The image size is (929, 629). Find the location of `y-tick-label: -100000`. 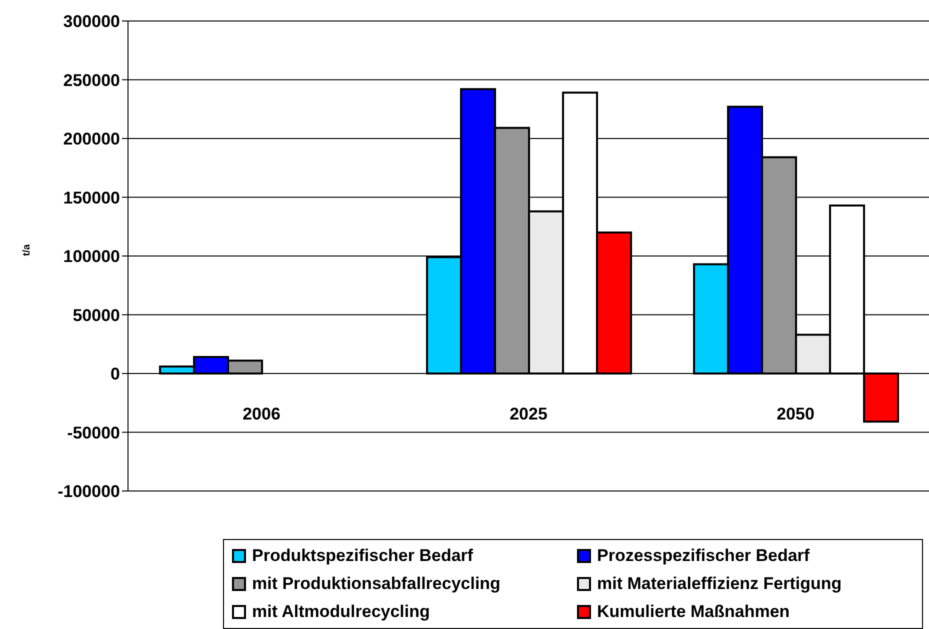

y-tick-label: -100000 is located at coordinates (89, 492).